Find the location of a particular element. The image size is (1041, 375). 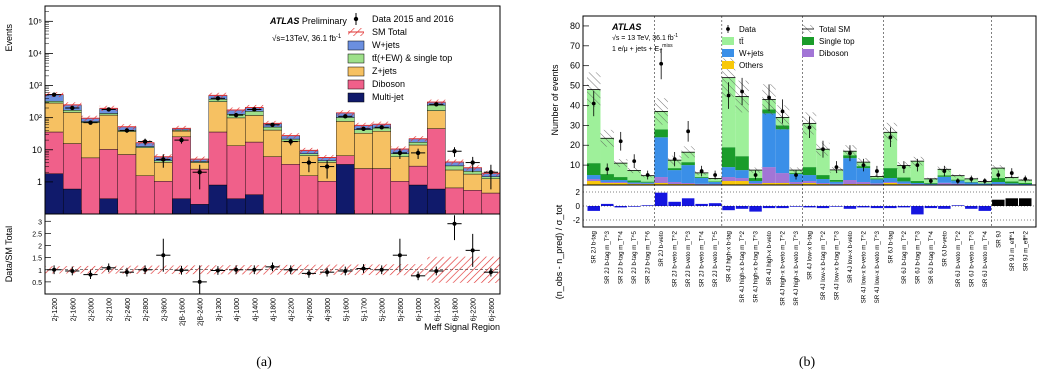

panel-b-caption: (b) is located at coordinates (807, 362).